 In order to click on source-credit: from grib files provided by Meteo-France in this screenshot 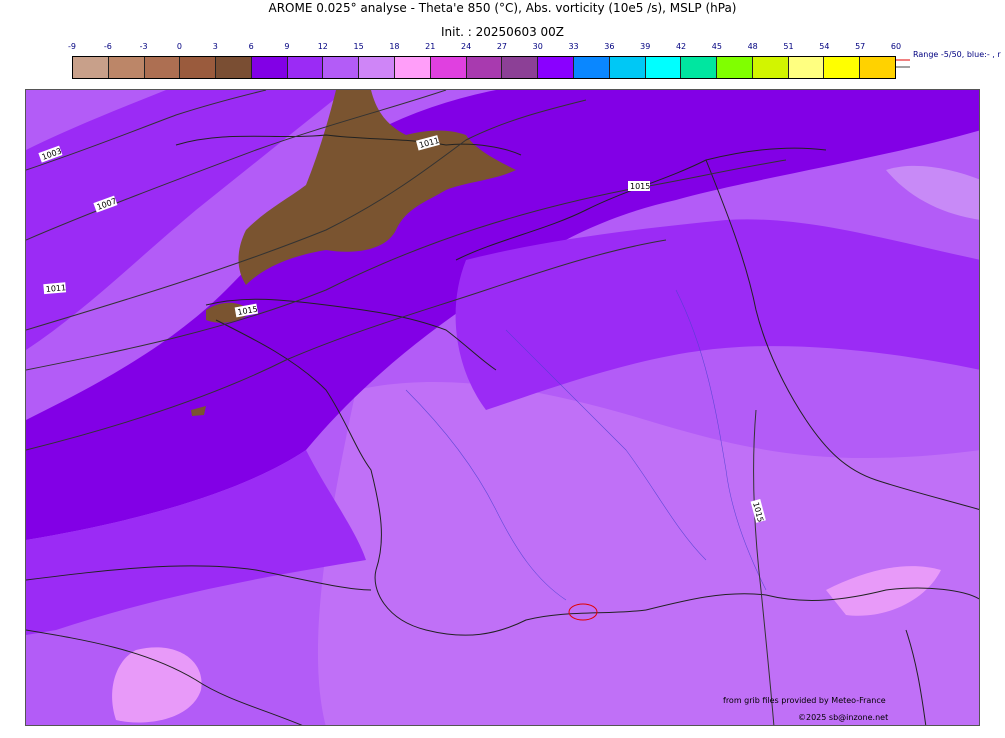, I will do `click(804, 700)`.